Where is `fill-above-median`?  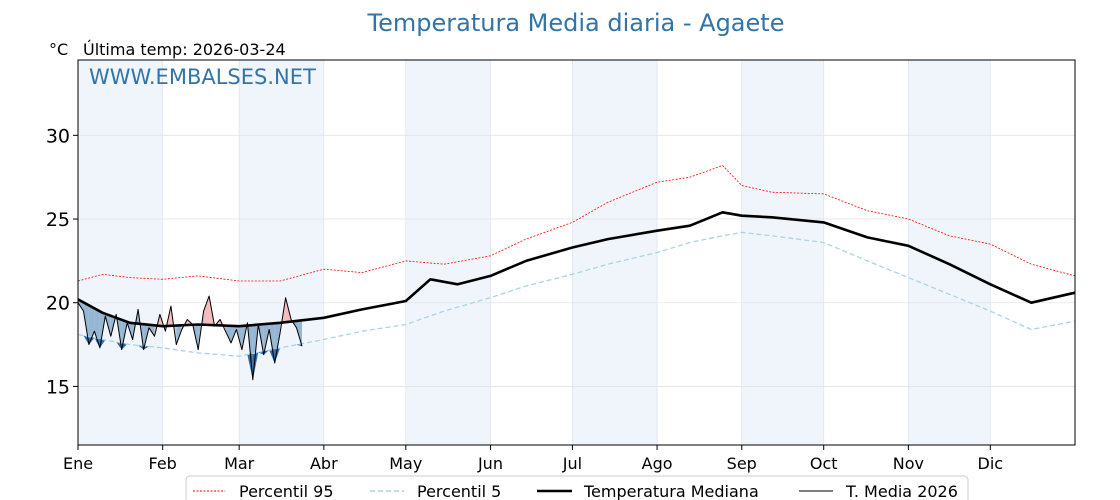
fill-above-median is located at coordinates (206, 310).